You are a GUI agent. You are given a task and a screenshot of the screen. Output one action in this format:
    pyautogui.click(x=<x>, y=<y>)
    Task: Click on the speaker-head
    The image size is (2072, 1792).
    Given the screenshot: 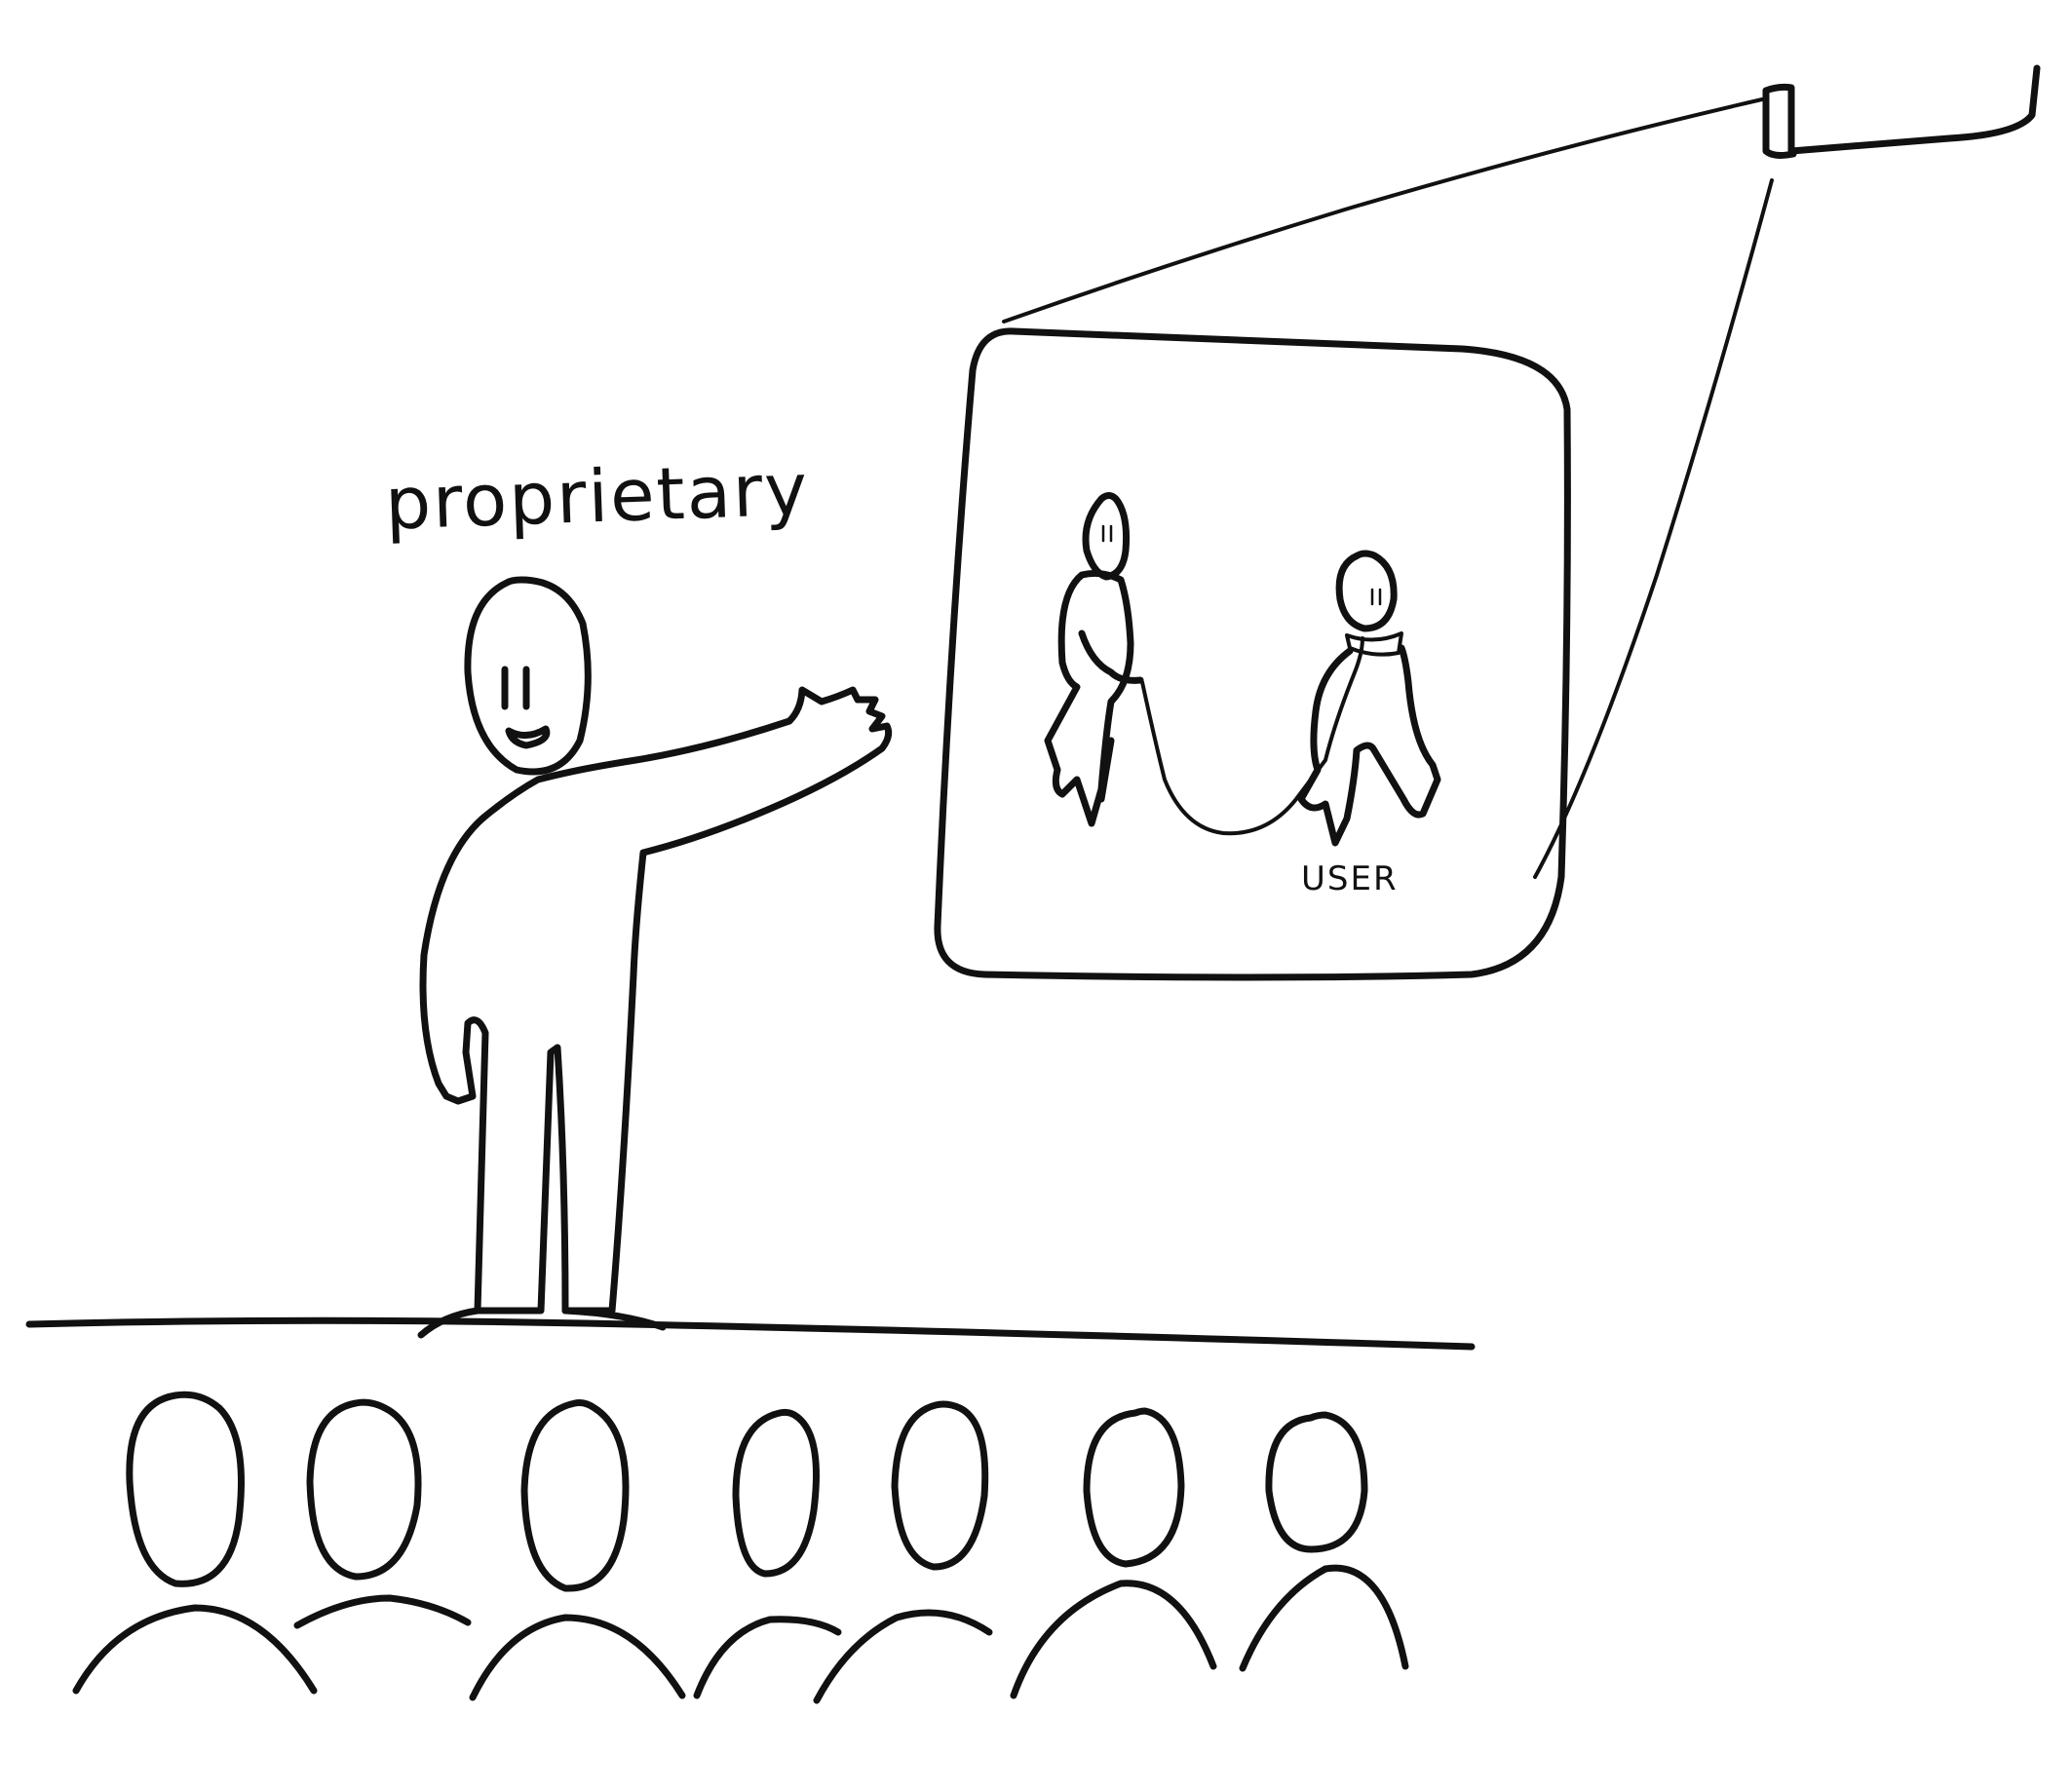 What is the action you would take?
    pyautogui.click(x=528, y=676)
    